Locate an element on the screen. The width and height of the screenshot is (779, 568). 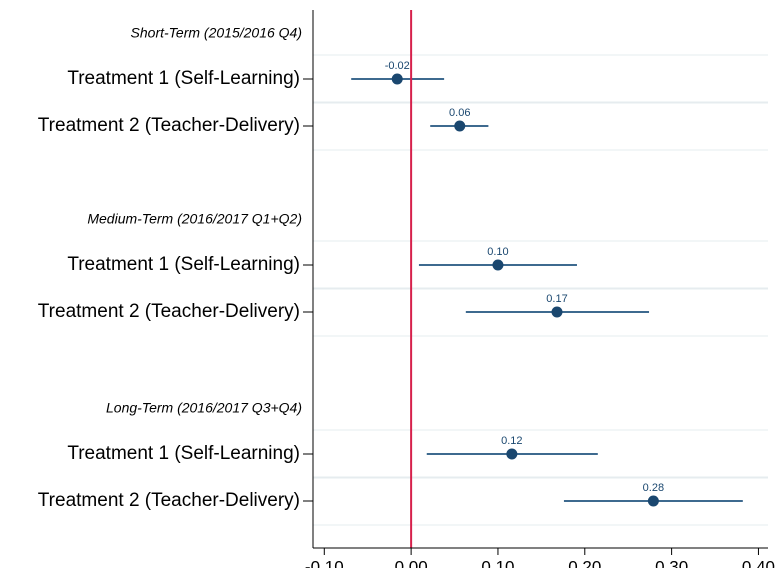
x-tick-label: -0.10 is located at coordinates (324, 562).